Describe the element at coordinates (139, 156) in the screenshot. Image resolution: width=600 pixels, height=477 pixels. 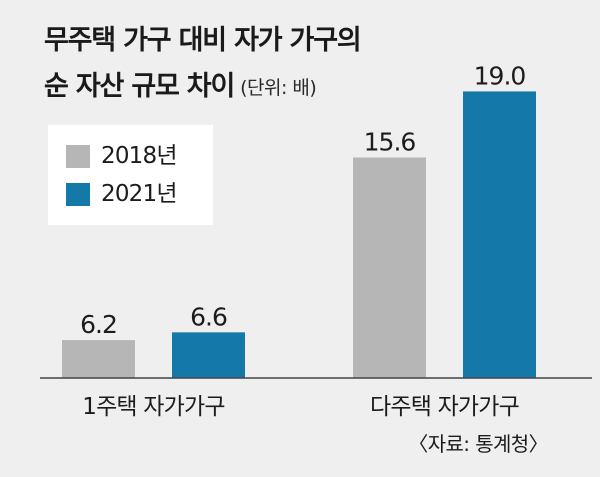
I see `legend-label-2018: 2018년` at that location.